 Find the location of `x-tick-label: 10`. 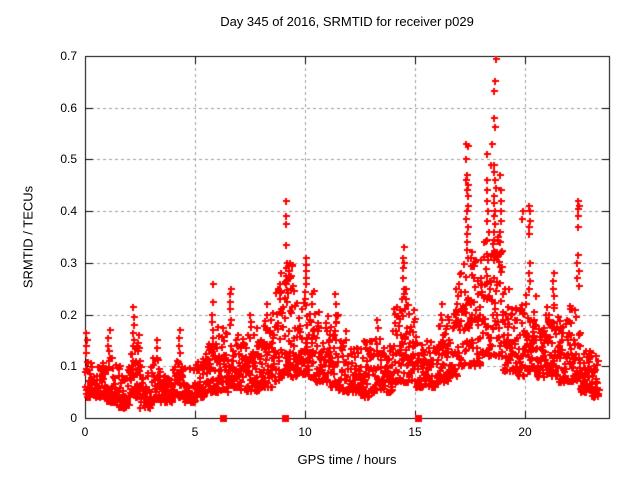

x-tick-label: 10 is located at coordinates (305, 432).